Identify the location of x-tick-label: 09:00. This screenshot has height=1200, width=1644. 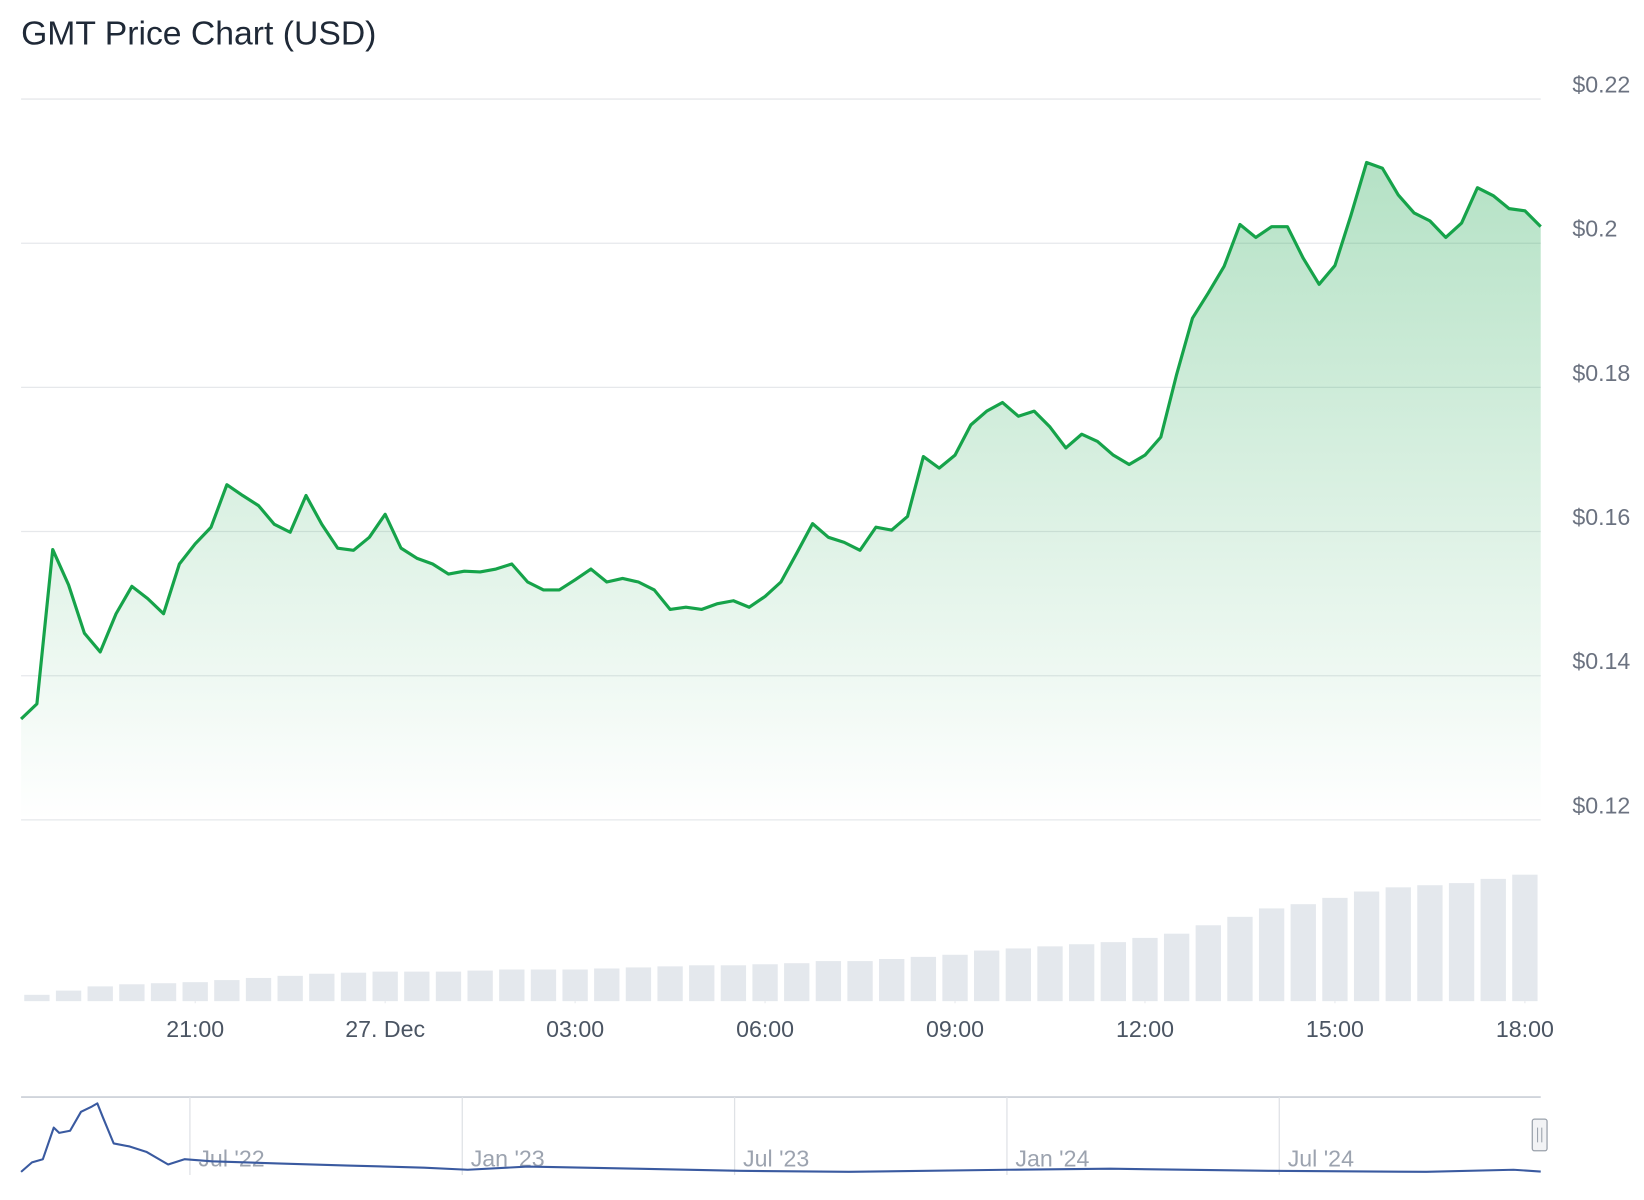
(955, 1029).